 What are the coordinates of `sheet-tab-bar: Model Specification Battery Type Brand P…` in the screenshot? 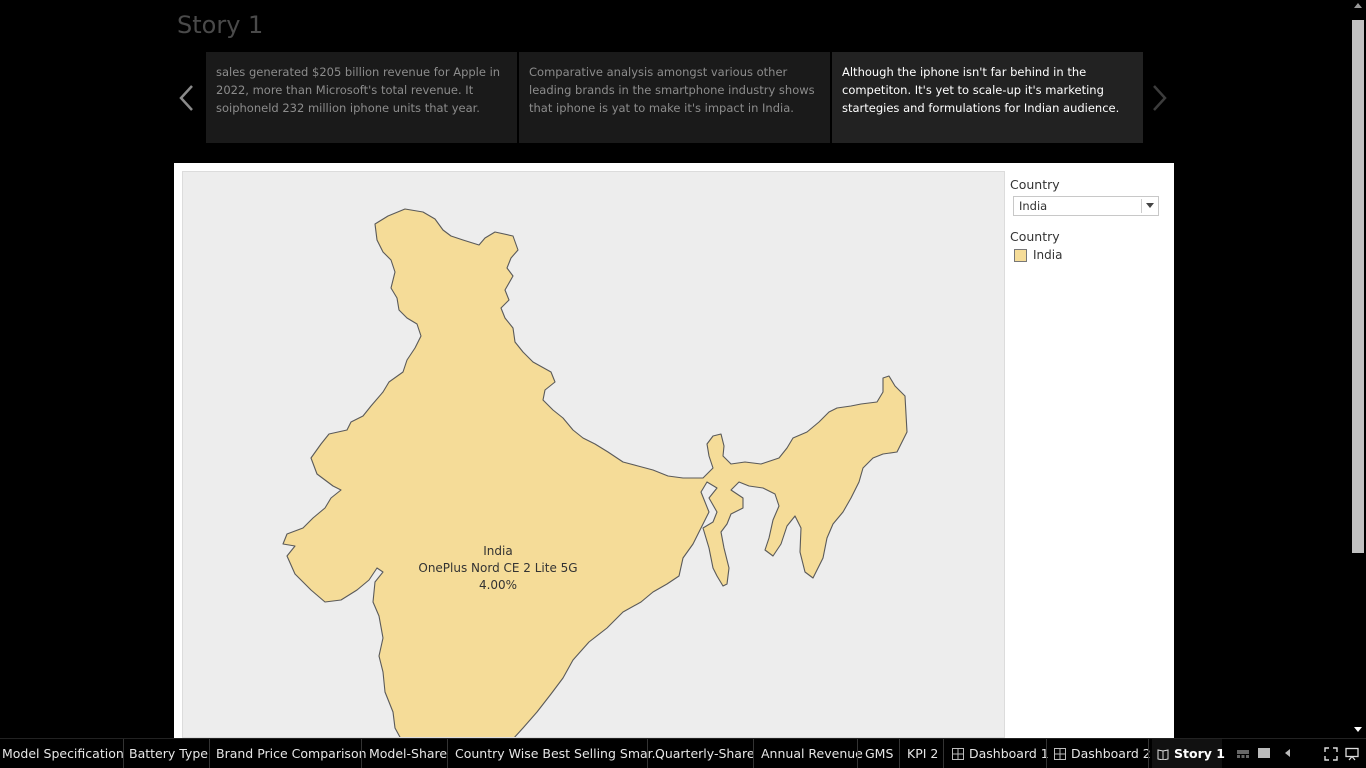 It's located at (683, 753).